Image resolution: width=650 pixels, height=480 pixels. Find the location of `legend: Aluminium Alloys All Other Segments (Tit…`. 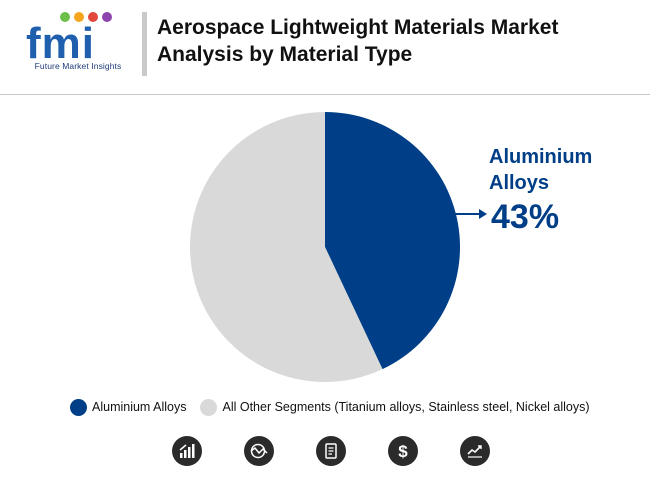

legend: Aluminium Alloys All Other Segments (Tit… is located at coordinates (350, 407).